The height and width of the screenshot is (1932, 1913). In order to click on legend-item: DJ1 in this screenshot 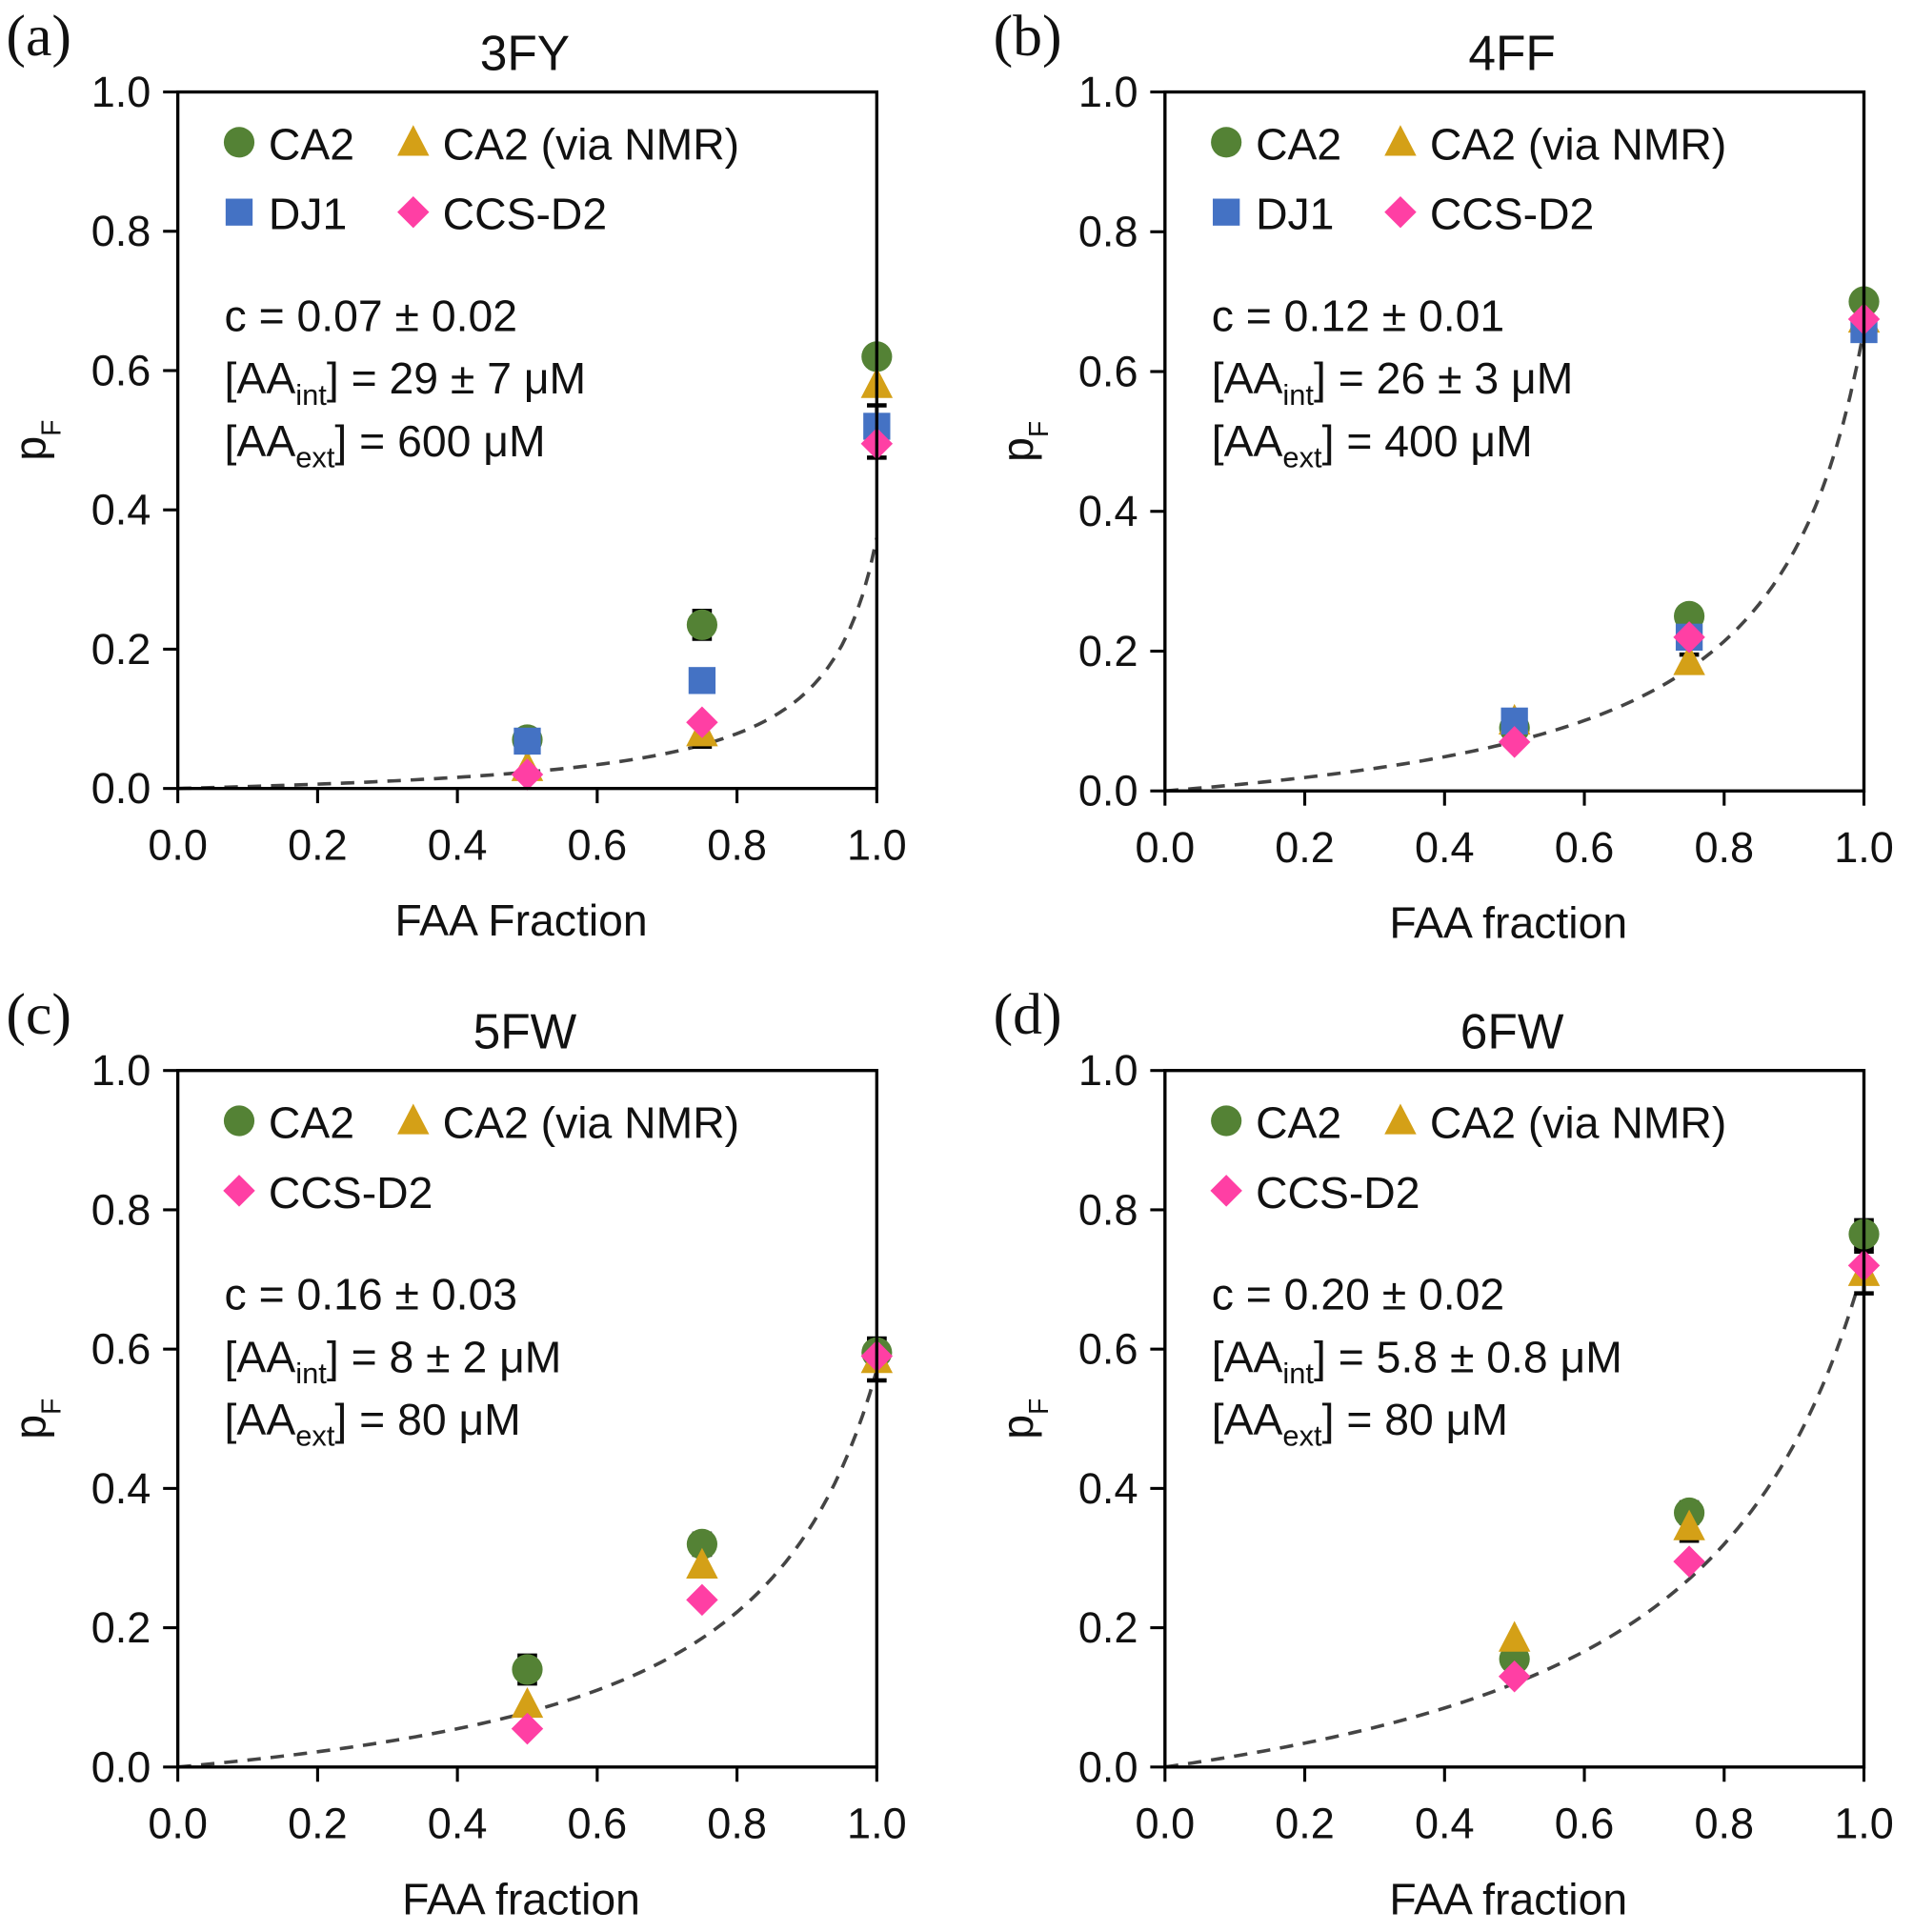, I will do `click(1273, 214)`.